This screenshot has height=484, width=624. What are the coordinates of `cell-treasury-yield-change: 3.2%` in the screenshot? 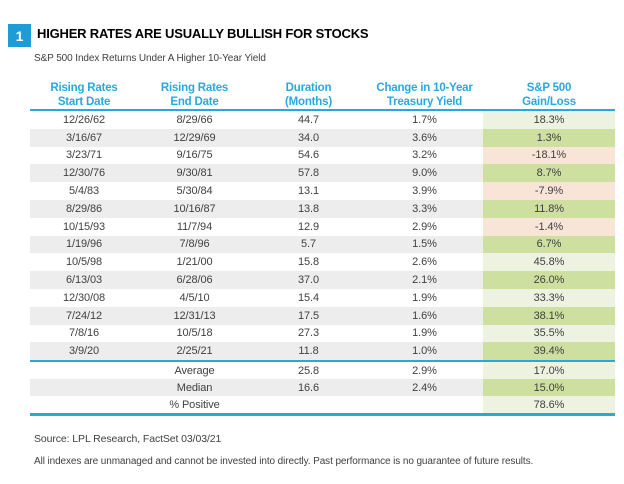 It's located at (424, 155).